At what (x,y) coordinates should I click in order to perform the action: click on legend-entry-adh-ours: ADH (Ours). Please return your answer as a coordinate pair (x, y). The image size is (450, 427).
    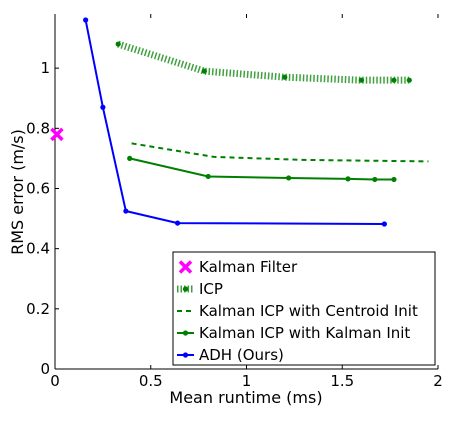
    Looking at the image, I should click on (230, 355).